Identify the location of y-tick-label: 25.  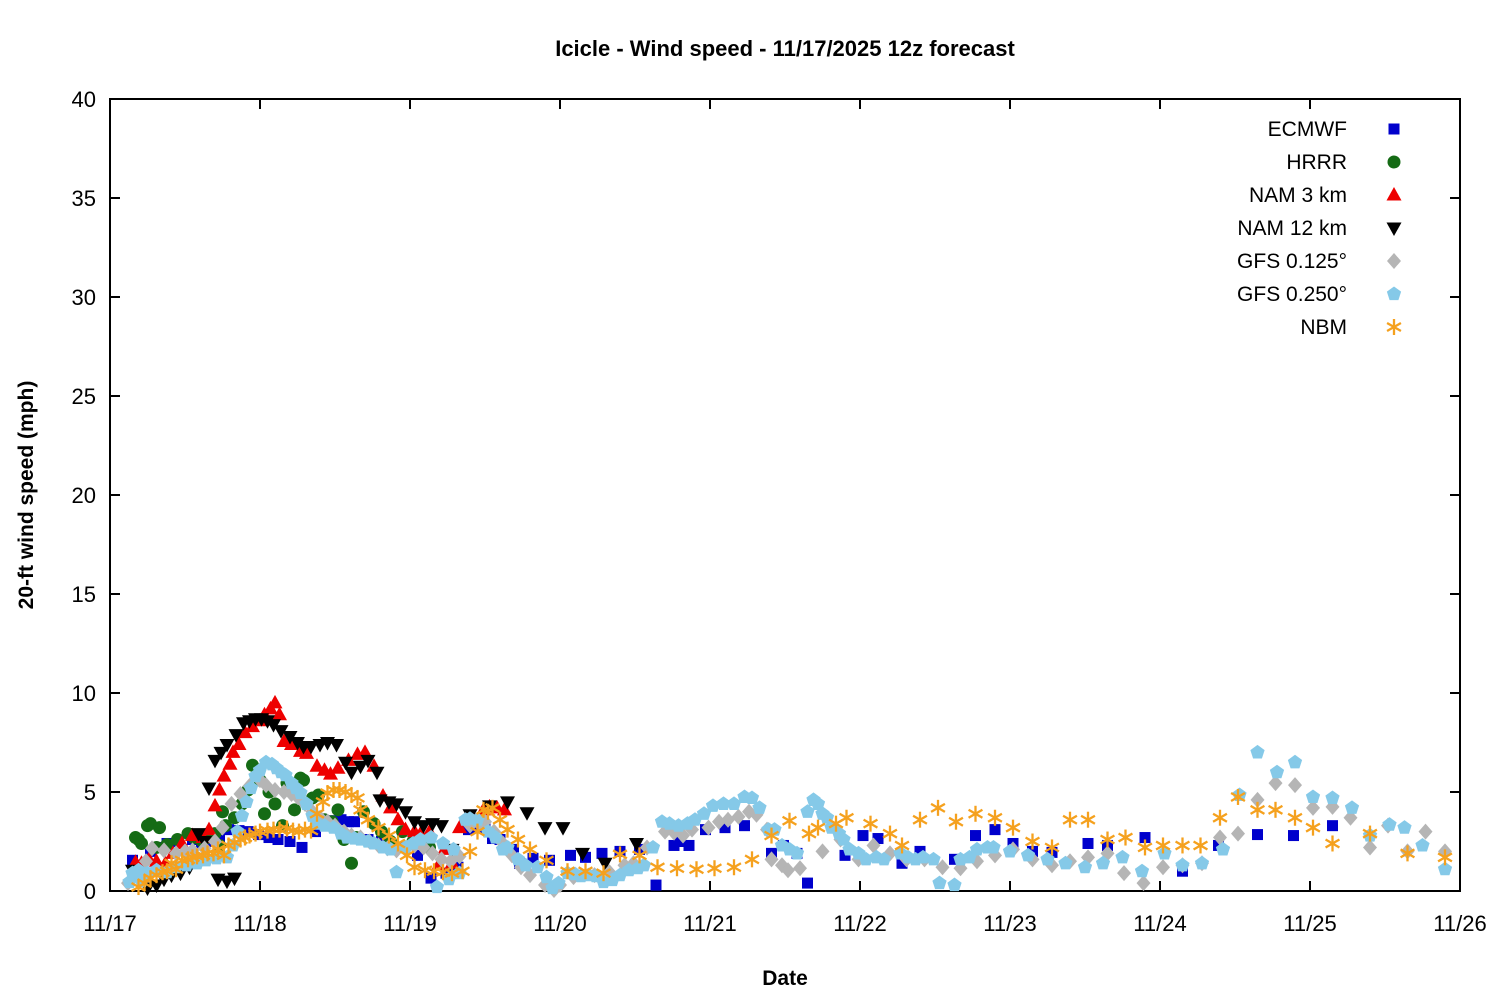
(84, 396).